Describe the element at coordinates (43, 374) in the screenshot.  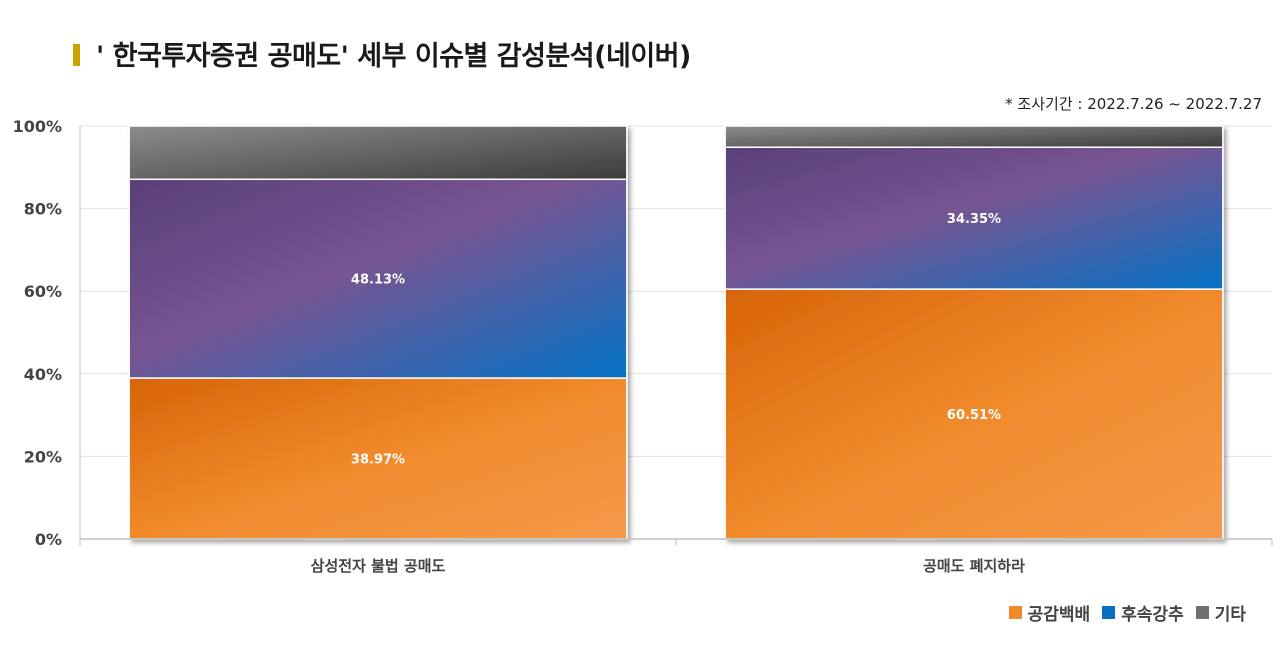
I see `y-tick-label: 40%` at that location.